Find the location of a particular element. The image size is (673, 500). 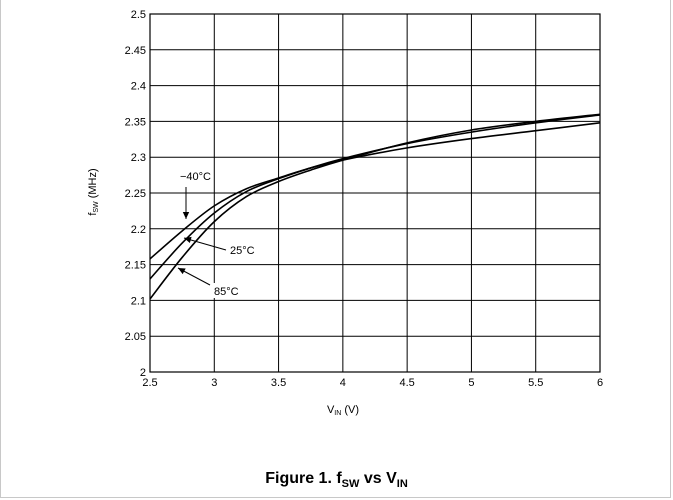

x-axis-label: VIN (V) is located at coordinates (343, 410).